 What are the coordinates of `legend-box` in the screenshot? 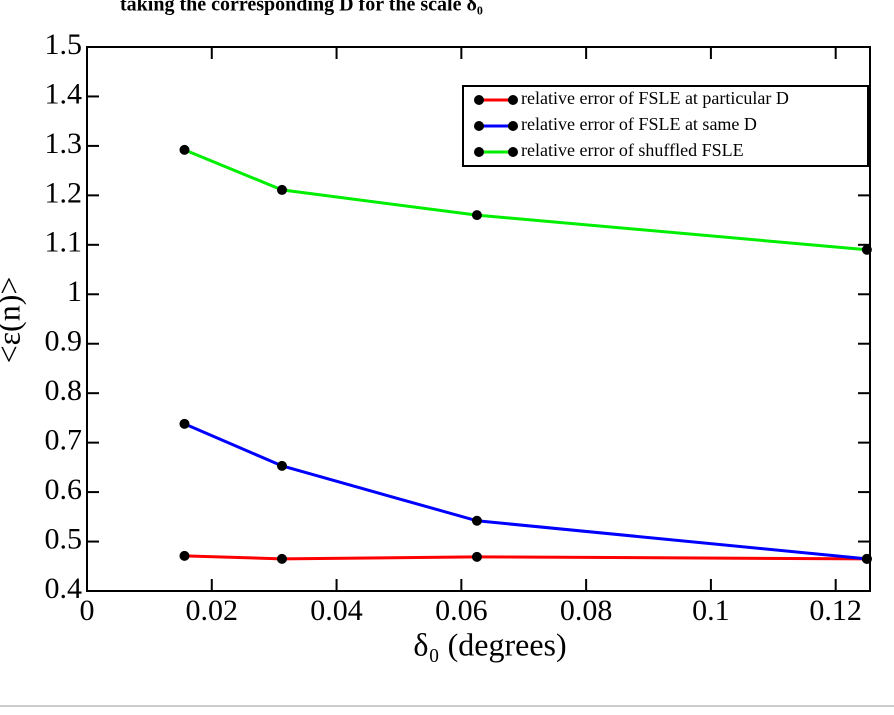 It's located at (665, 126).